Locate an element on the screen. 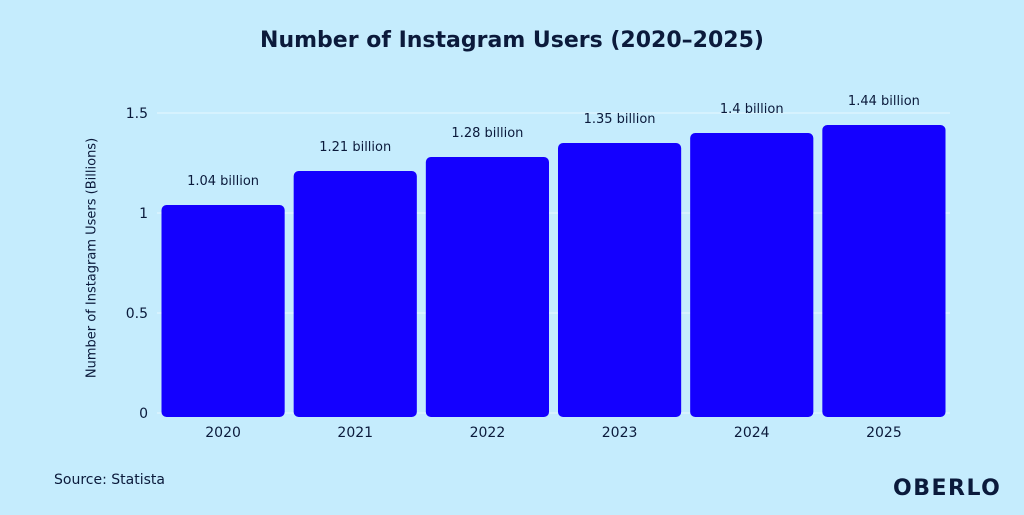 The height and width of the screenshot is (515, 1024). oberlo-logo: OBERLO is located at coordinates (947, 488).